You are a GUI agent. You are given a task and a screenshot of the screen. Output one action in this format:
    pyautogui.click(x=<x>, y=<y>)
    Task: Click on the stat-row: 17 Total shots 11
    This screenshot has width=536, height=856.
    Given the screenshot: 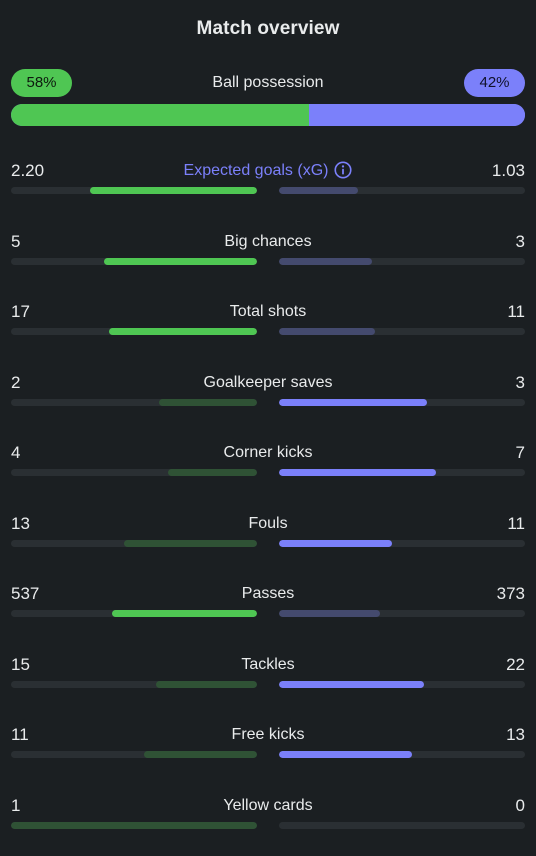 What is the action you would take?
    pyautogui.click(x=268, y=321)
    